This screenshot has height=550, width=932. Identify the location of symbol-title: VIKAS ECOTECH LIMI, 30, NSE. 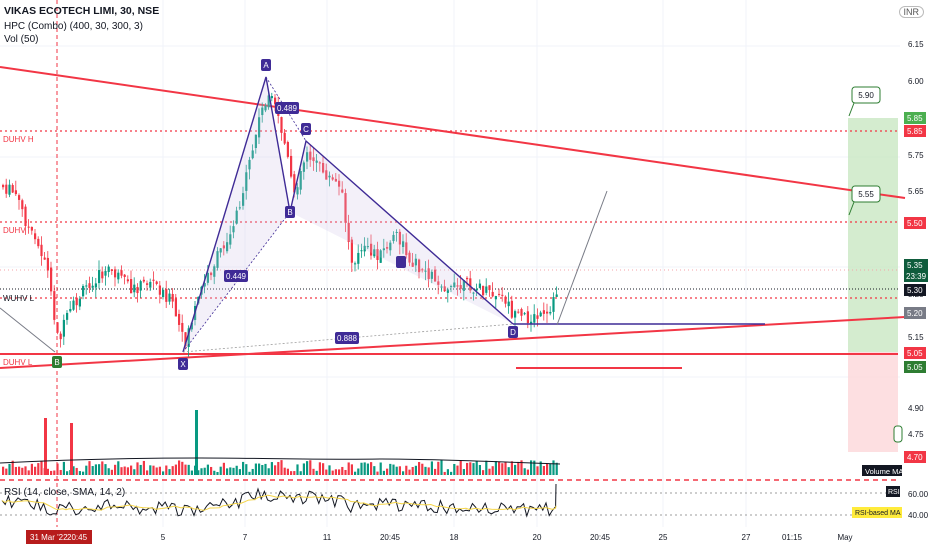
(82, 11).